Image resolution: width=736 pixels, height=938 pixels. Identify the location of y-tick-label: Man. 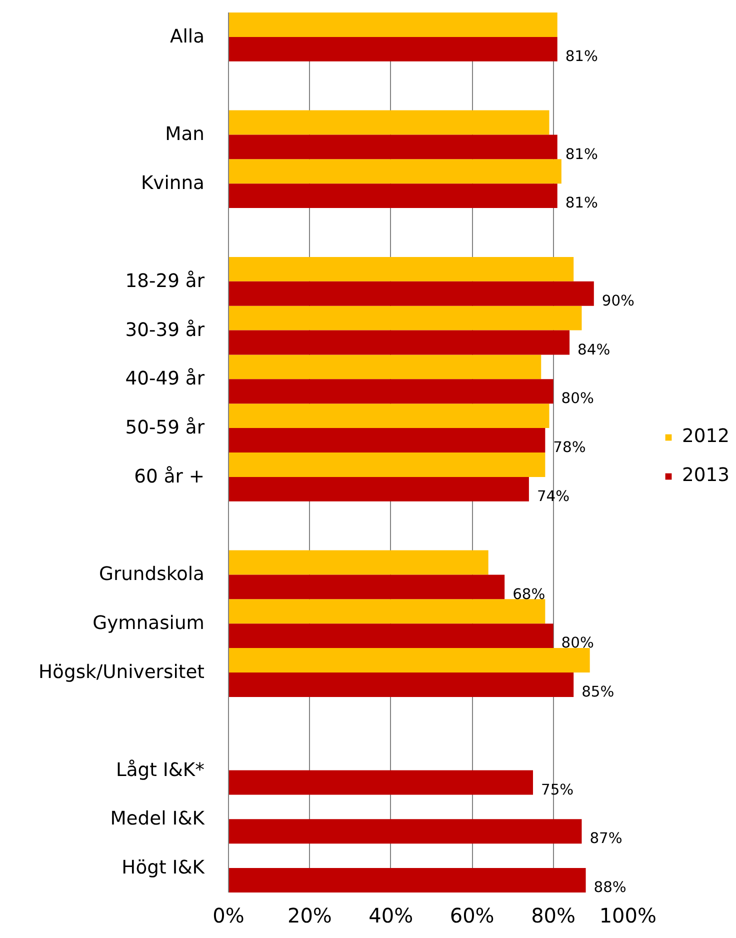
(185, 135).